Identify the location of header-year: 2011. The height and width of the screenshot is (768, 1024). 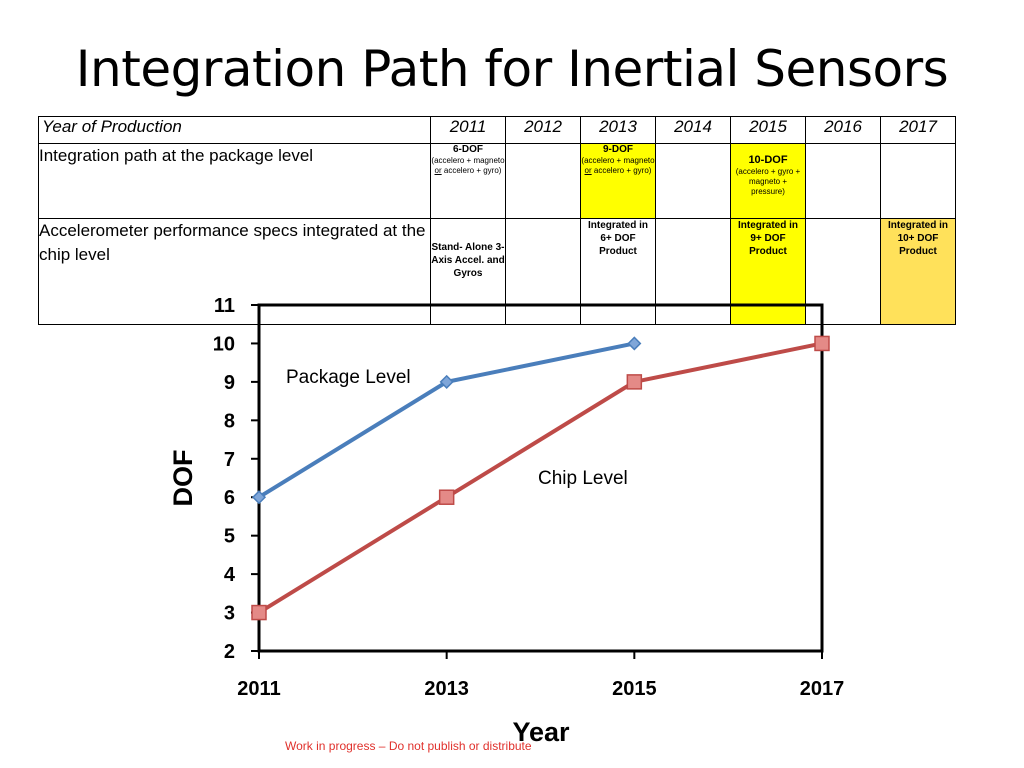
(468, 130).